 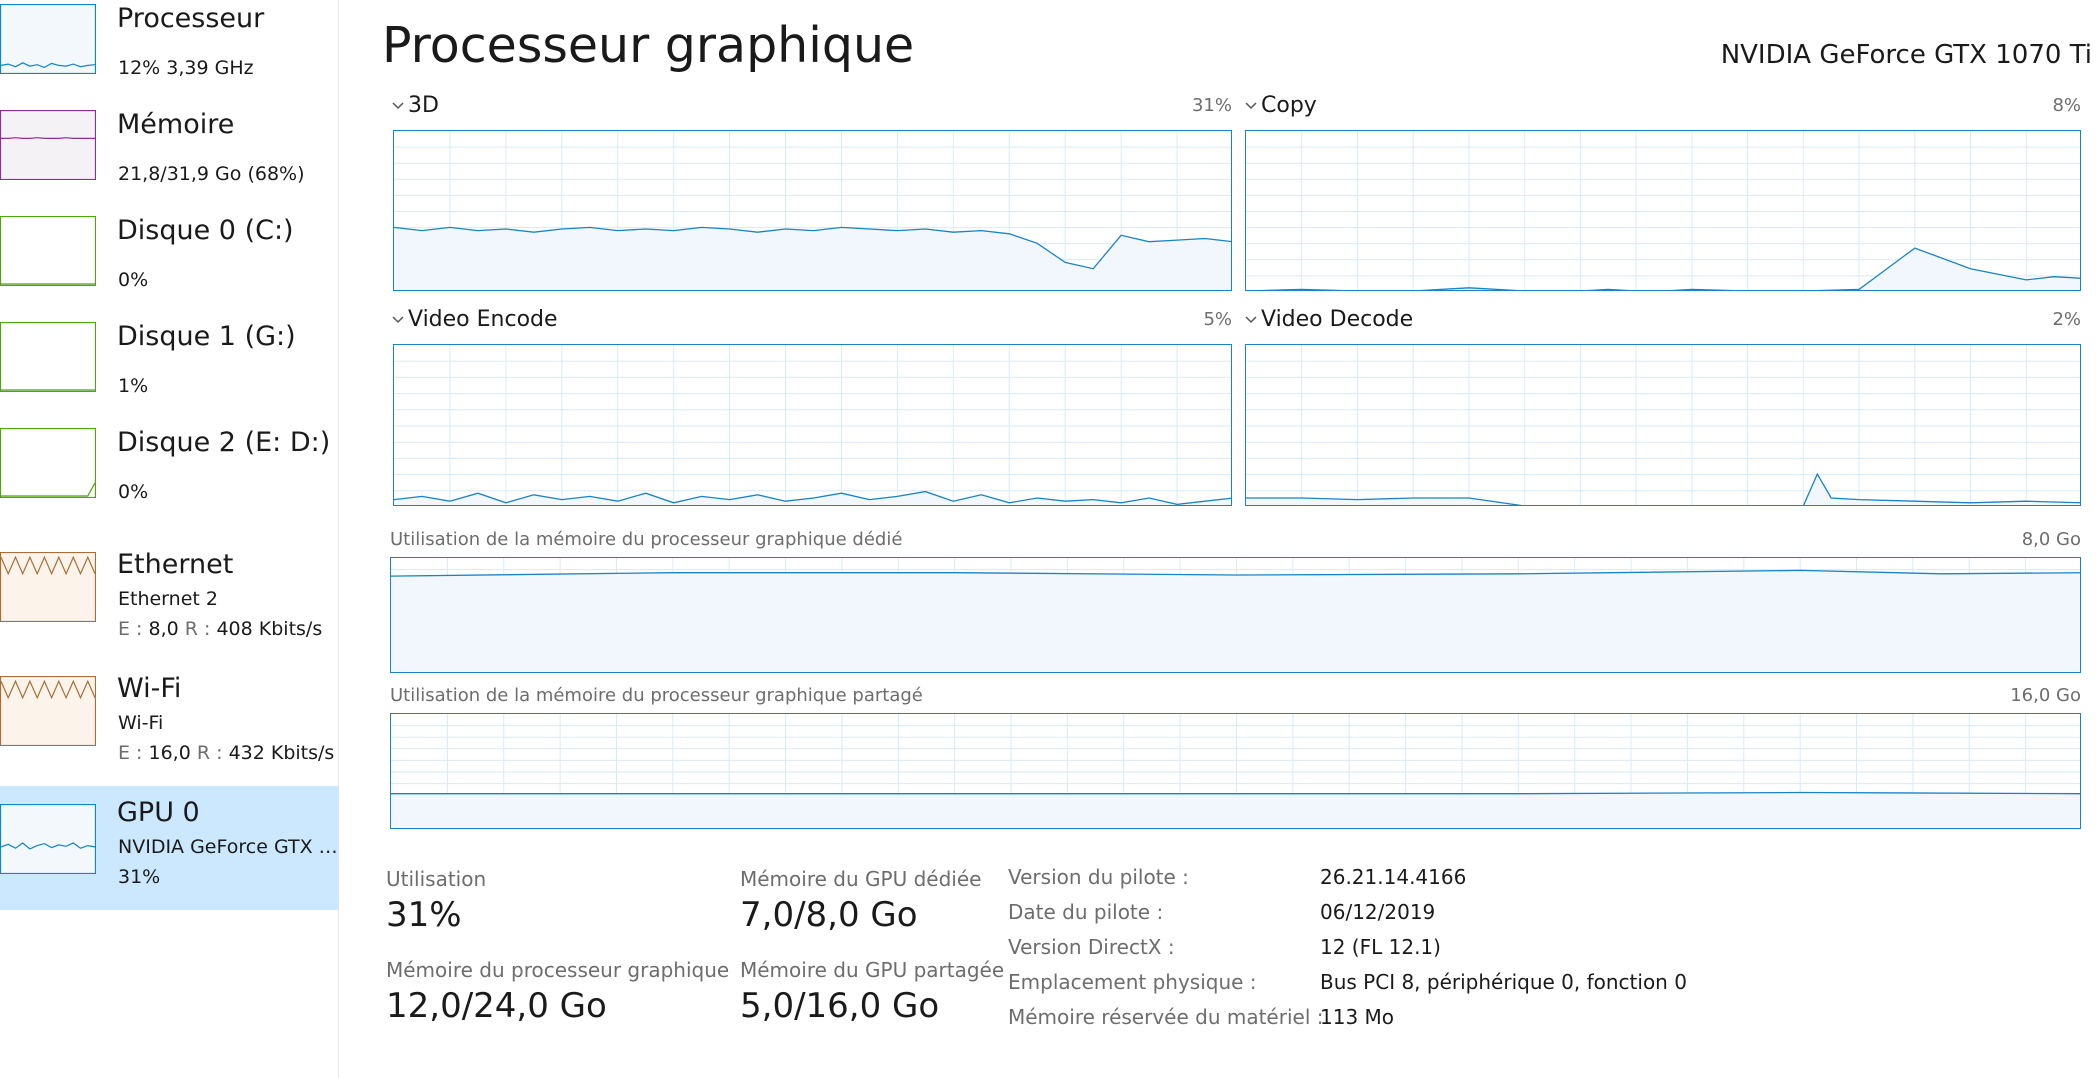 I want to click on sidebar-item-gpu-0: GPU 0 NVIDIA GeForce GTX 1070 Ti 31%, so click(x=170, y=848).